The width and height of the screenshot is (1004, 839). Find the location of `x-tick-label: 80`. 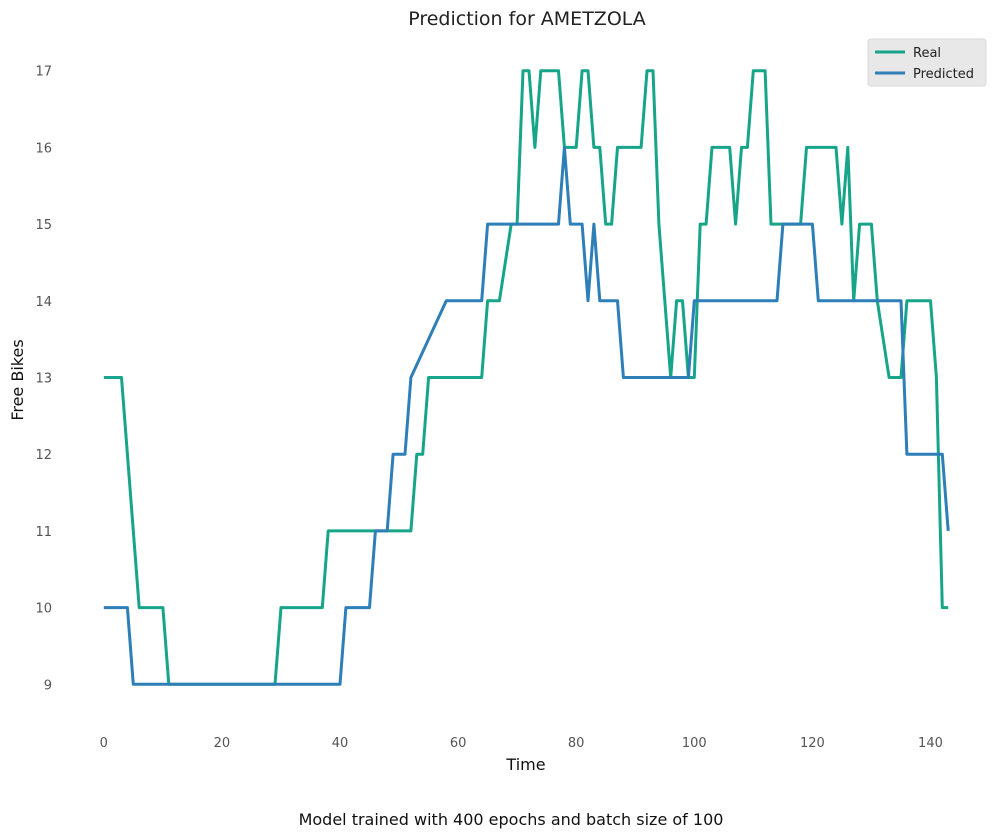

x-tick-label: 80 is located at coordinates (576, 743).